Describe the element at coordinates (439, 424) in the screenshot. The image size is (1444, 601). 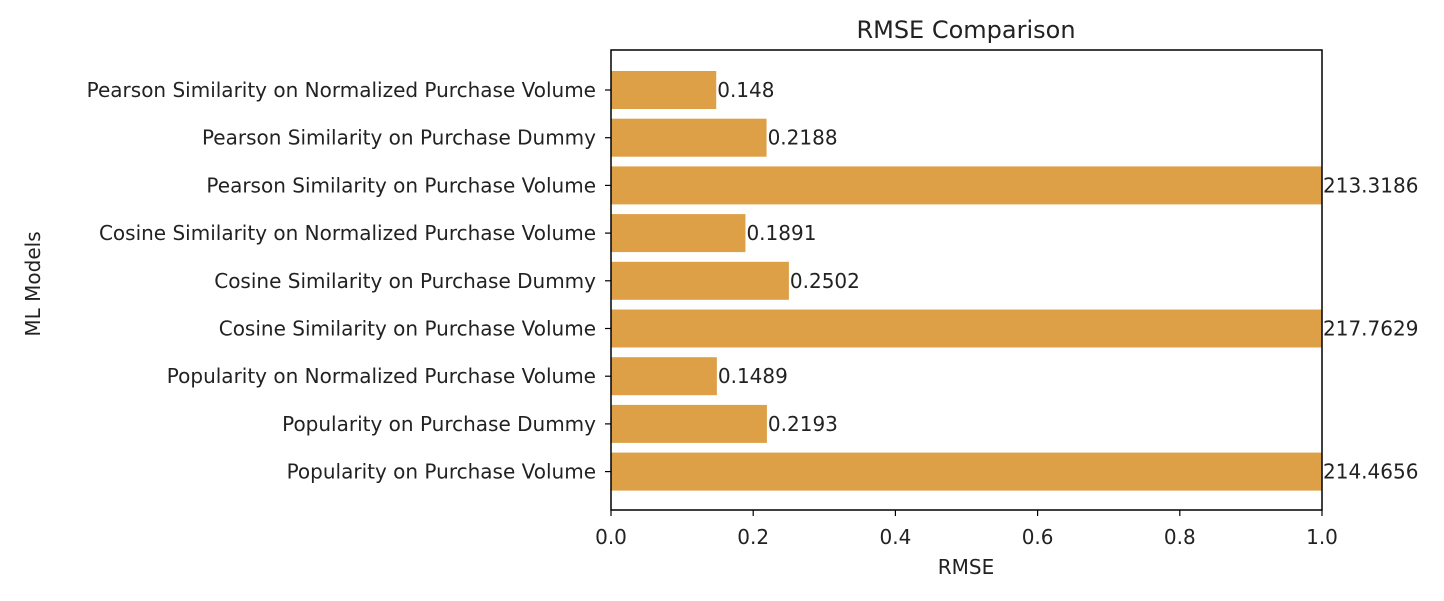
I see `y-tick-label: Popularity on Purchase Dummy` at that location.